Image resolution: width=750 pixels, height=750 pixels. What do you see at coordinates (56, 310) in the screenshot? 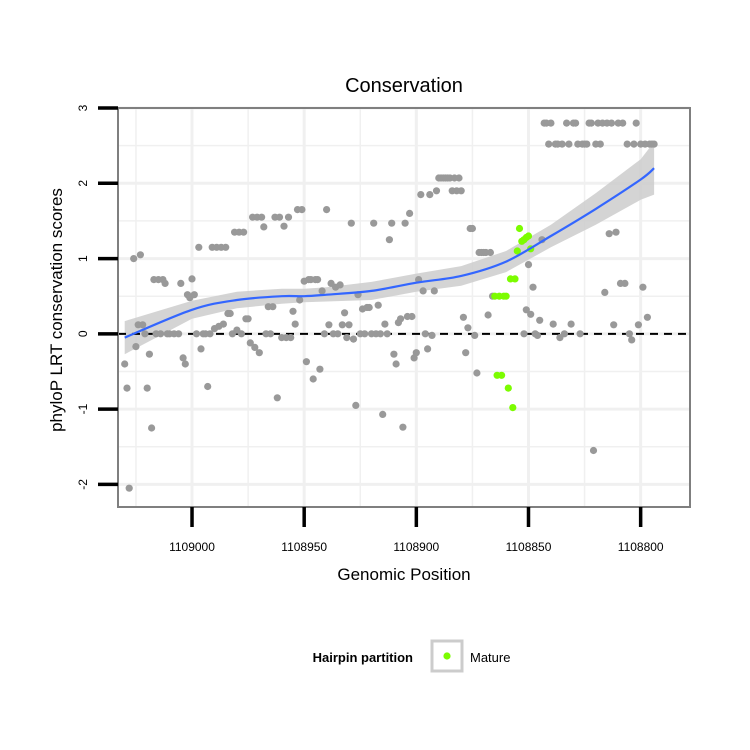
I see `y-axis-label: phyloP LRT conservation scores` at bounding box center [56, 310].